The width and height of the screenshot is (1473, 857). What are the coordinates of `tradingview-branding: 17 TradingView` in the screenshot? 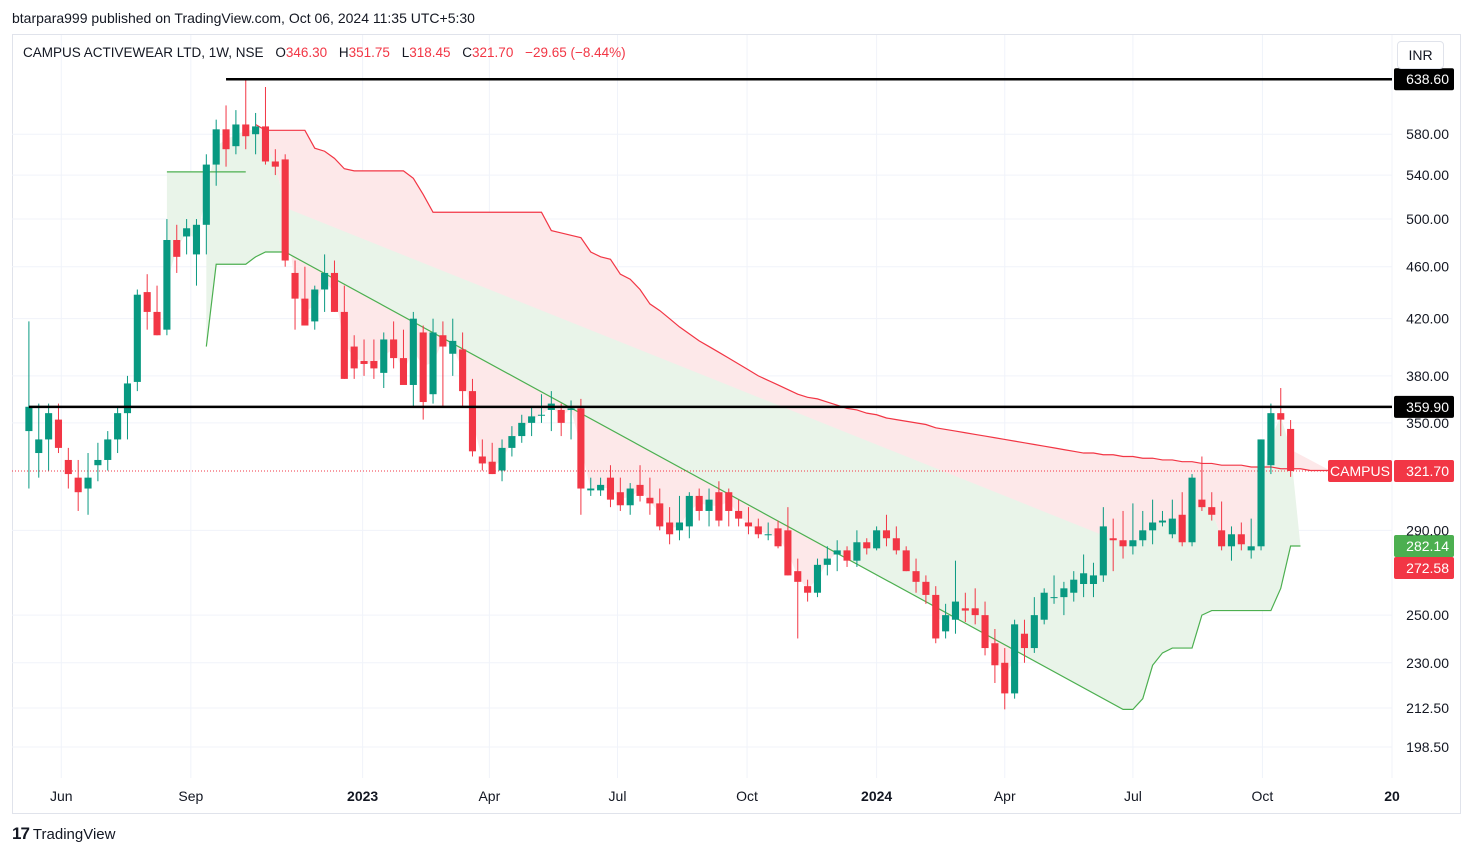 It's located at (63, 834).